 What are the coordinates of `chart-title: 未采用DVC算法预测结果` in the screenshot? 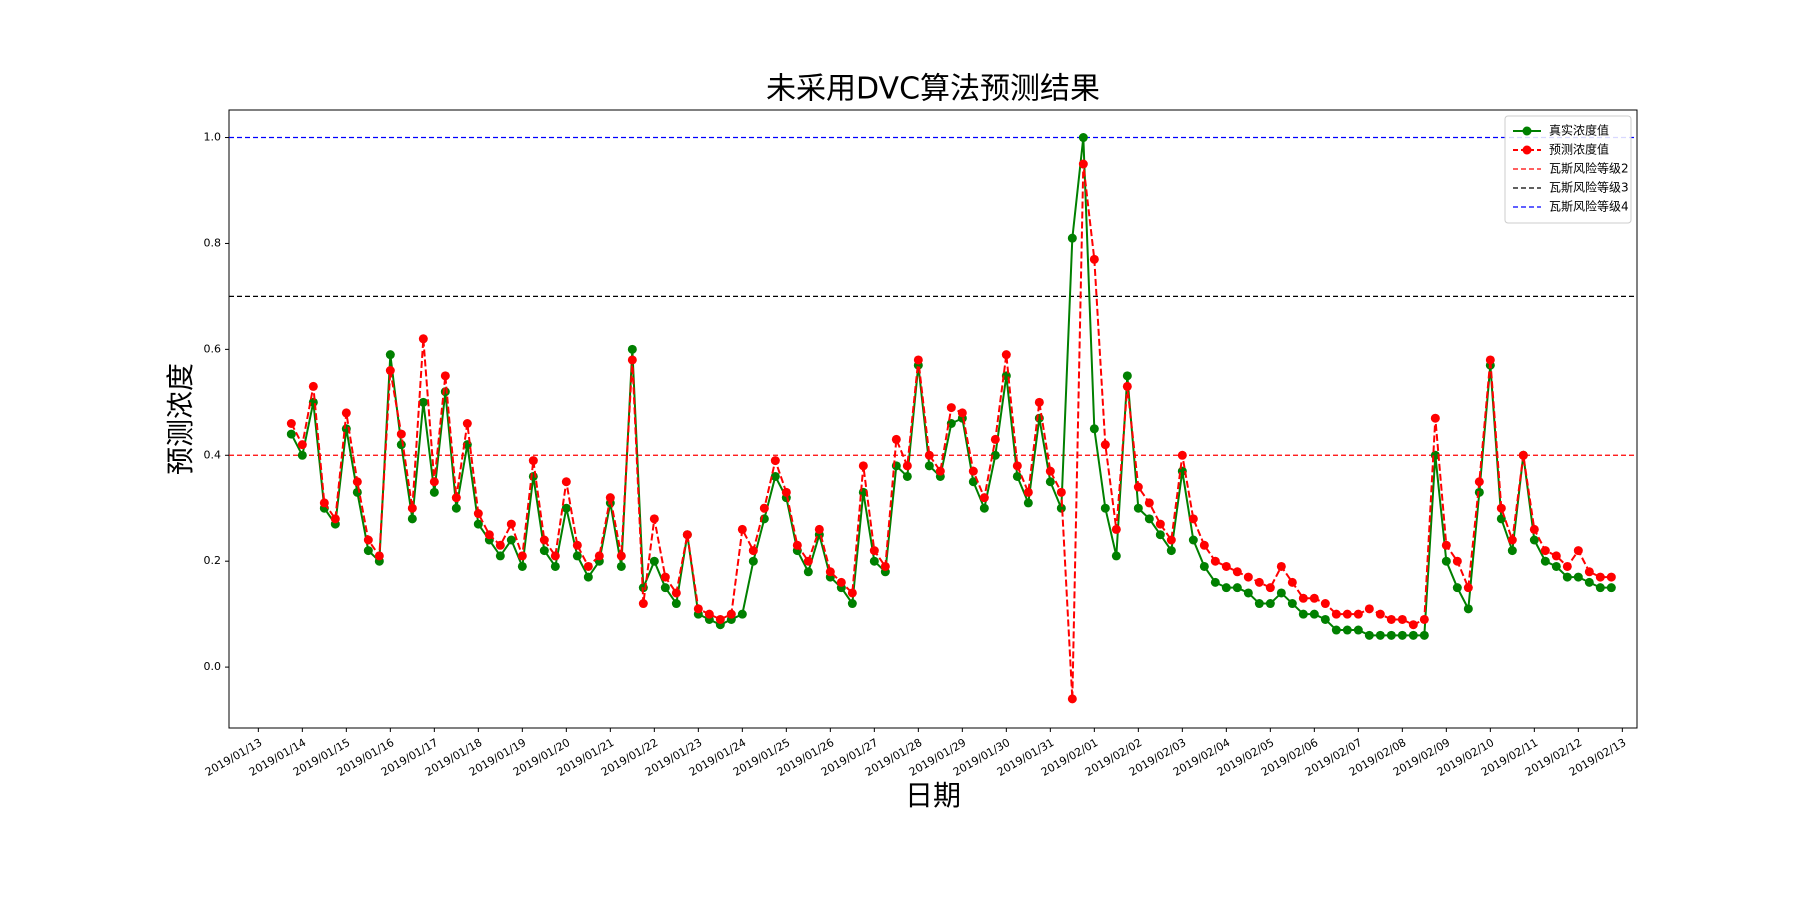 It's located at (933, 89).